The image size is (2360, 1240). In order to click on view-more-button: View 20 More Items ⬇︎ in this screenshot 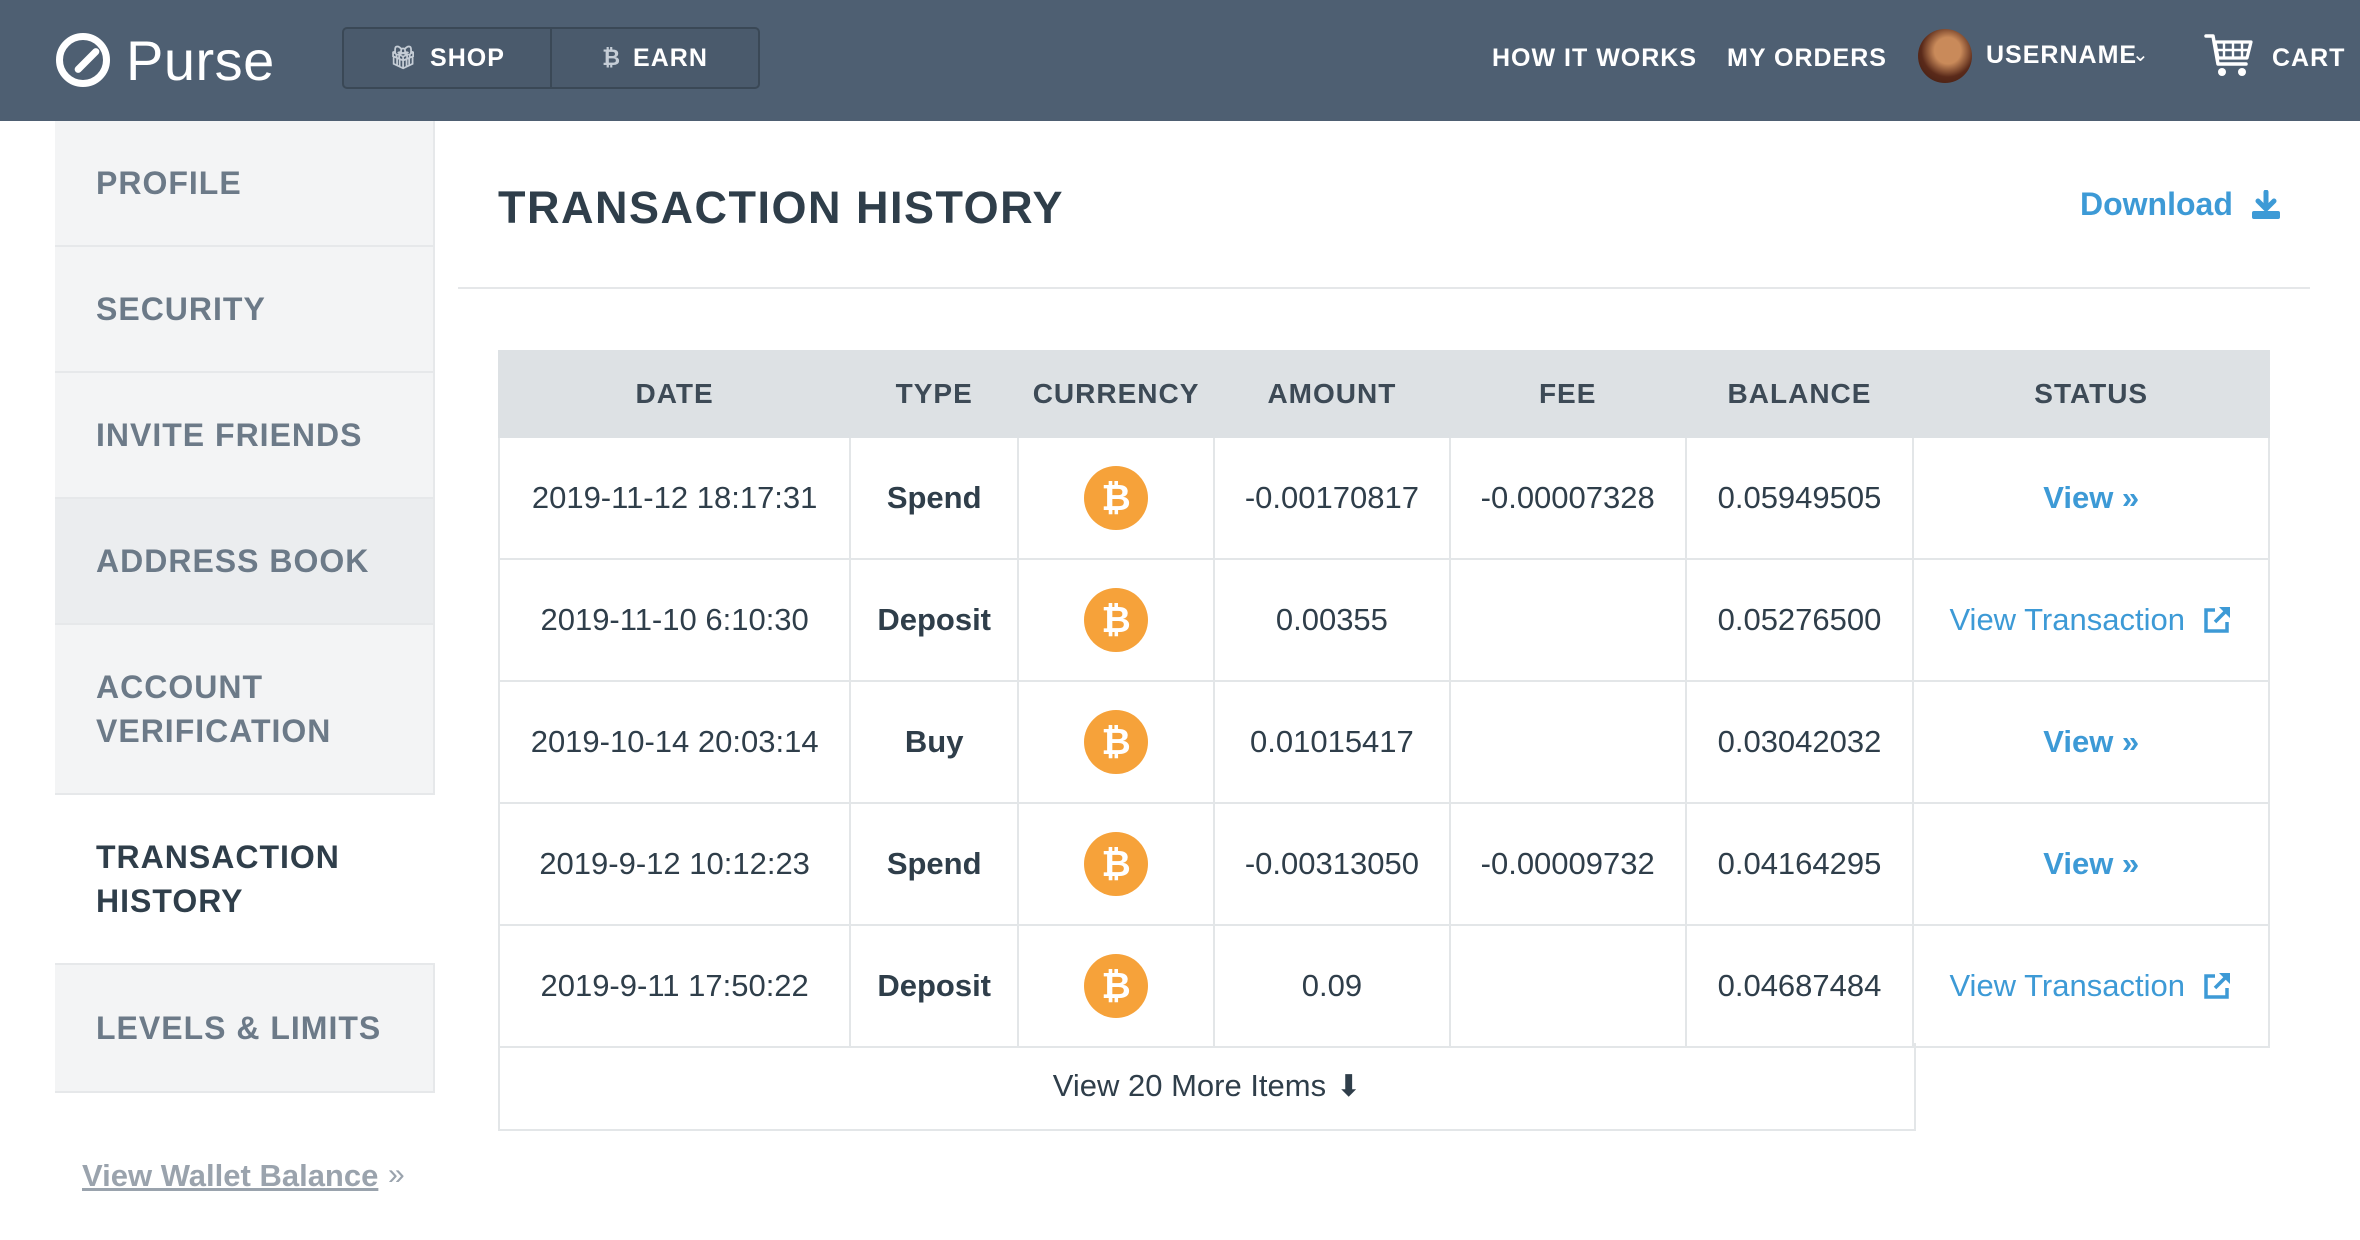, I will do `click(1207, 1087)`.